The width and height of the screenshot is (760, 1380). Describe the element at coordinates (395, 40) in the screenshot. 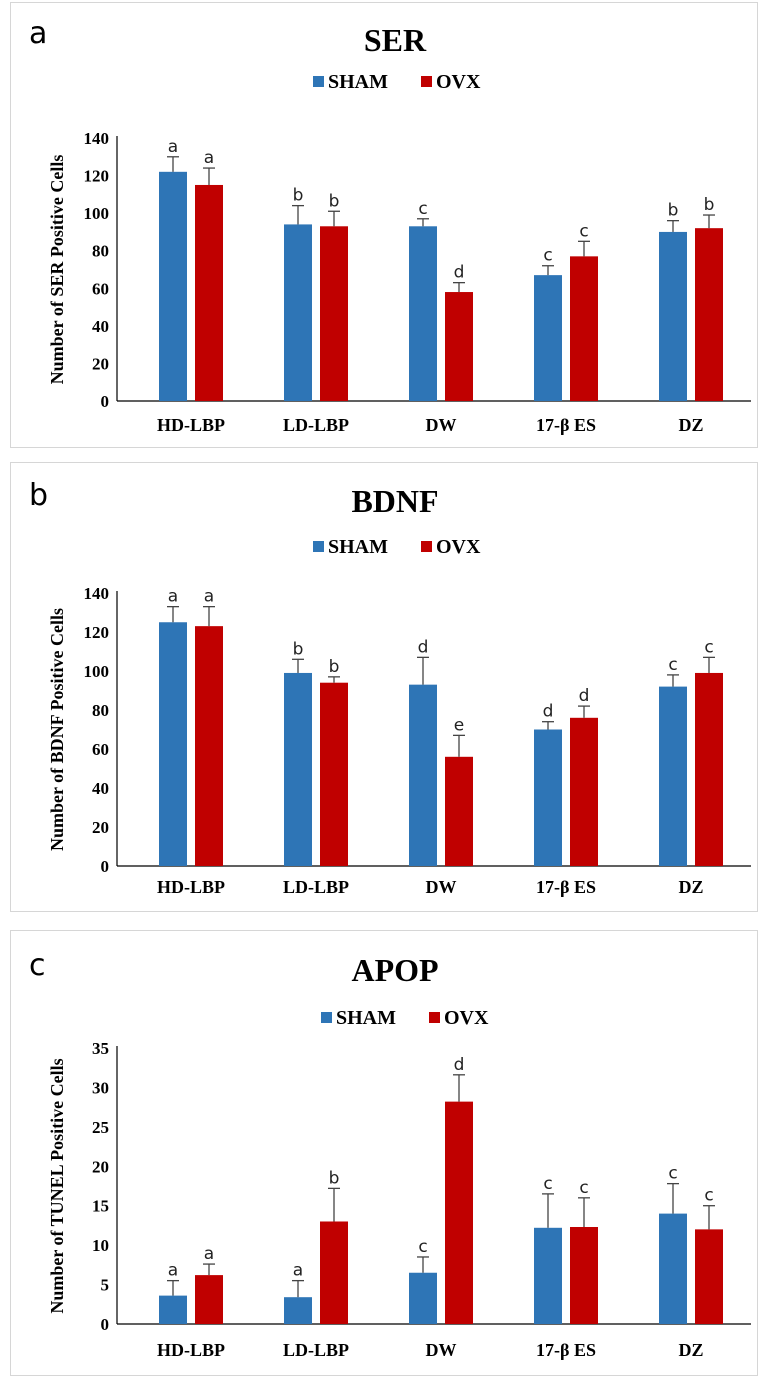

I see `chart-title: SER` at that location.